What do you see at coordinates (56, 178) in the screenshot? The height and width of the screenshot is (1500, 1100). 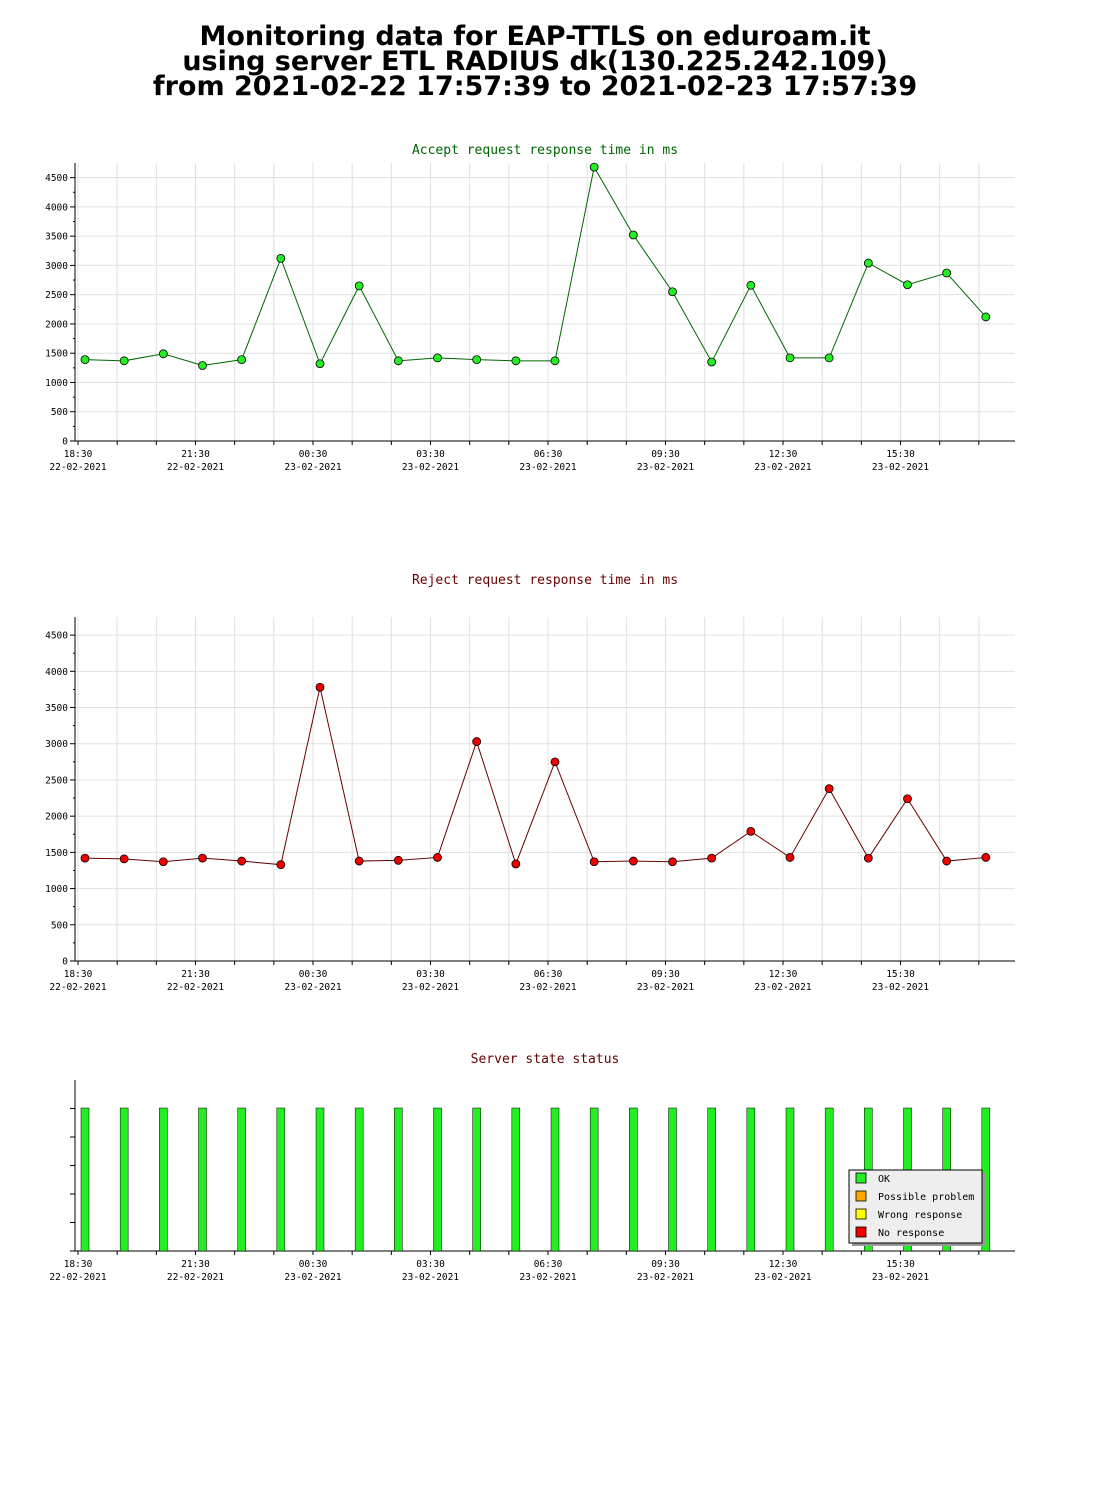 I see `y-tick-label: 4500` at bounding box center [56, 178].